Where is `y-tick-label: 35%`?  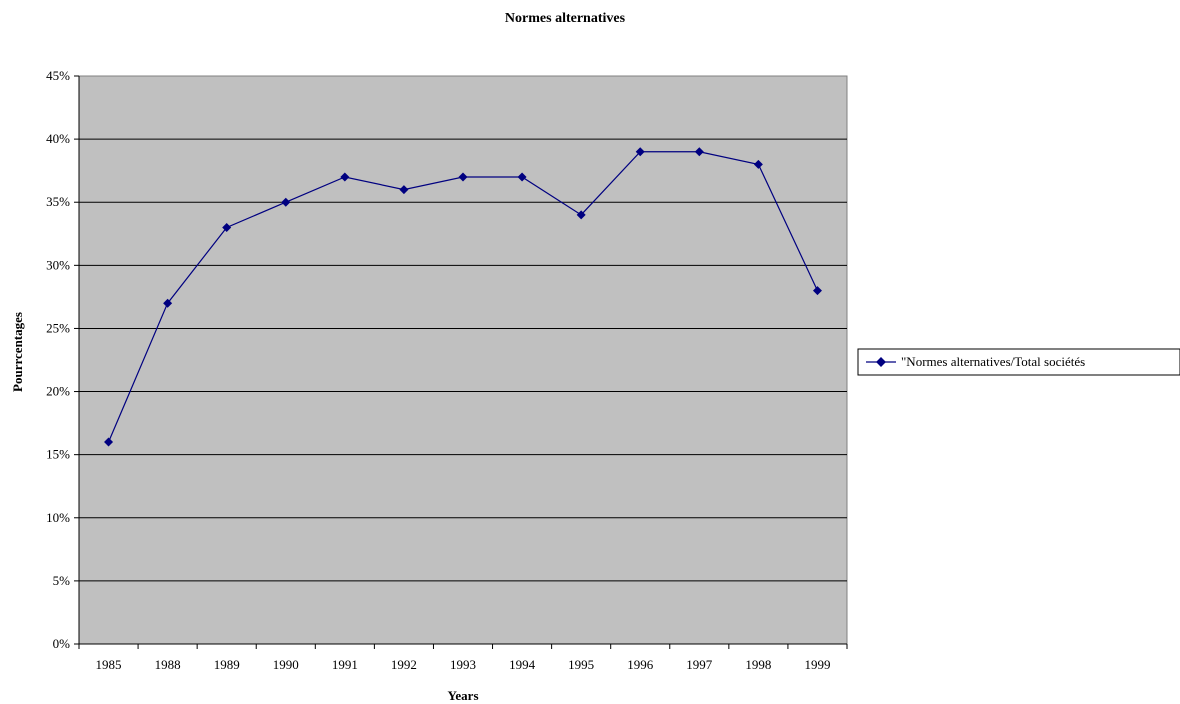
y-tick-label: 35% is located at coordinates (58, 201).